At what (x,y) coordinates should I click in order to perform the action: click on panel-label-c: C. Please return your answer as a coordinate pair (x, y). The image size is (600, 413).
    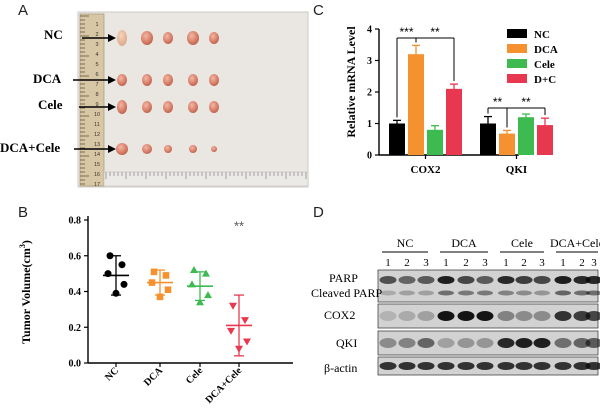
    Looking at the image, I should click on (318, 10).